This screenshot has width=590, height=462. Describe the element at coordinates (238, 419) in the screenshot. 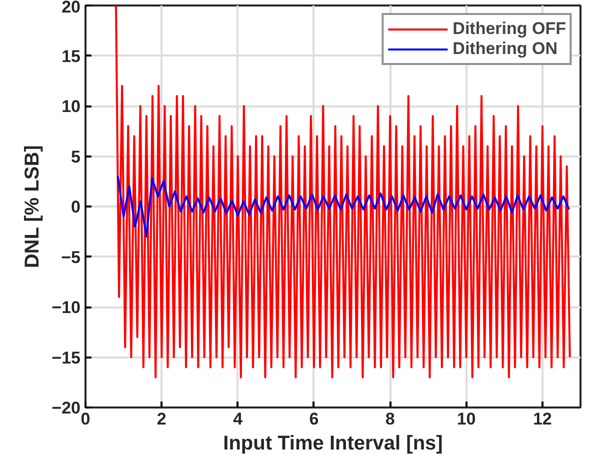

I see `x-tick-label: 4` at that location.